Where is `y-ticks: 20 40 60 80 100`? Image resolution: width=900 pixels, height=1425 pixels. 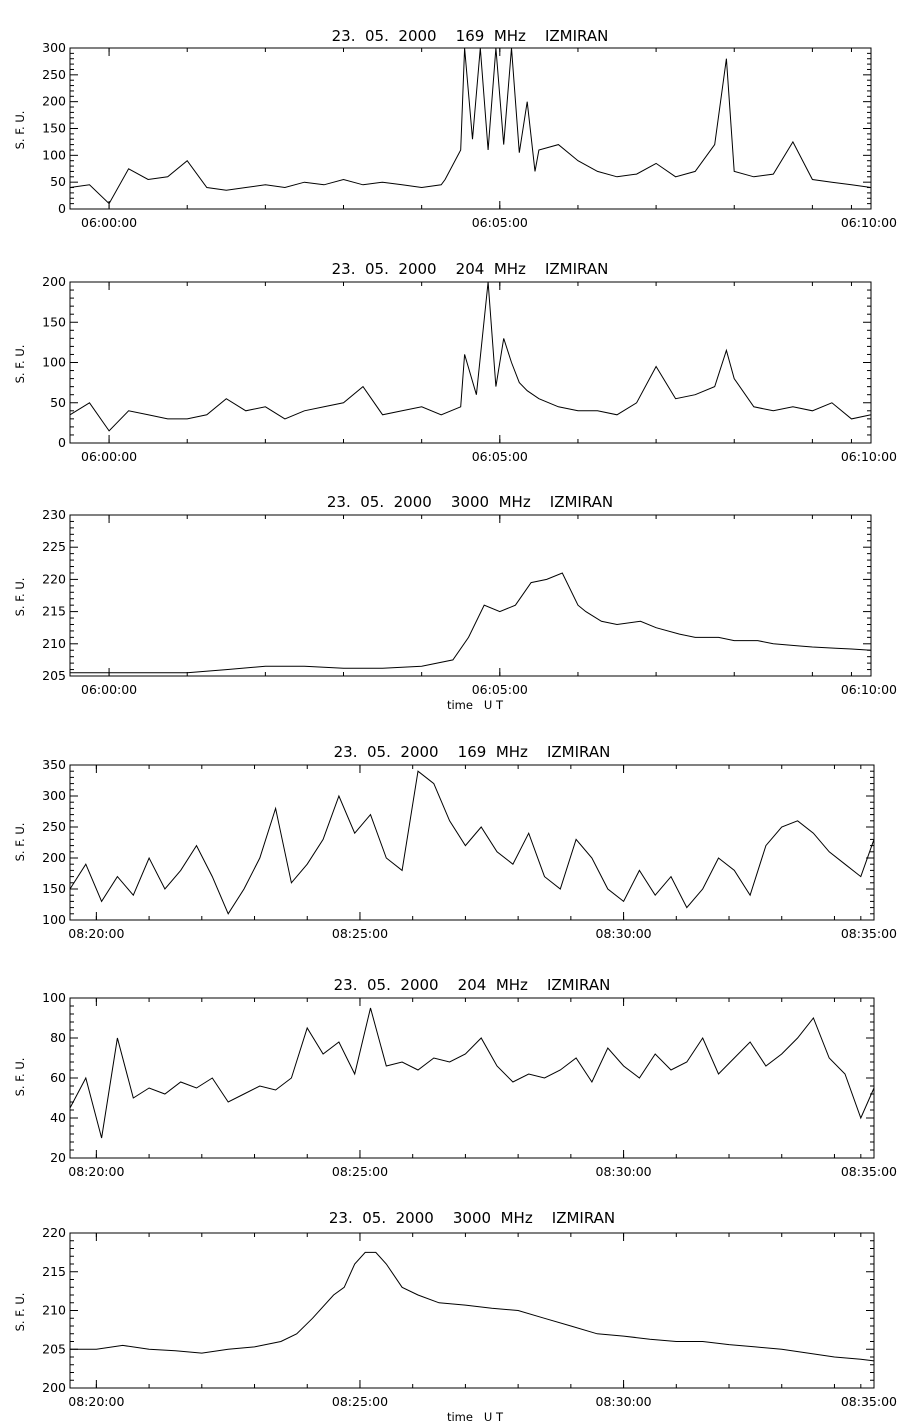
y-ticks: 20 40 60 80 100 is located at coordinates (458, 1077).